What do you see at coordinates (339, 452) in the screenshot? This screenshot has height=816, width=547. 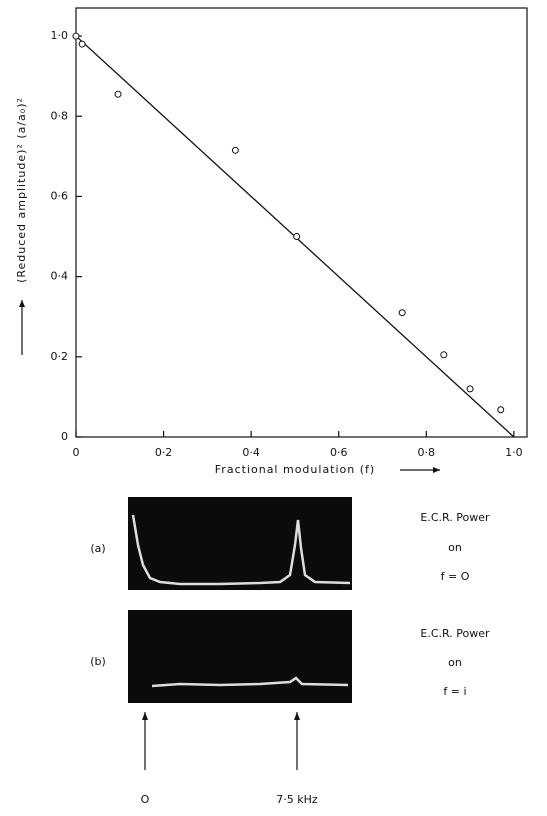 I see `x-tick-label: 0·6` at bounding box center [339, 452].